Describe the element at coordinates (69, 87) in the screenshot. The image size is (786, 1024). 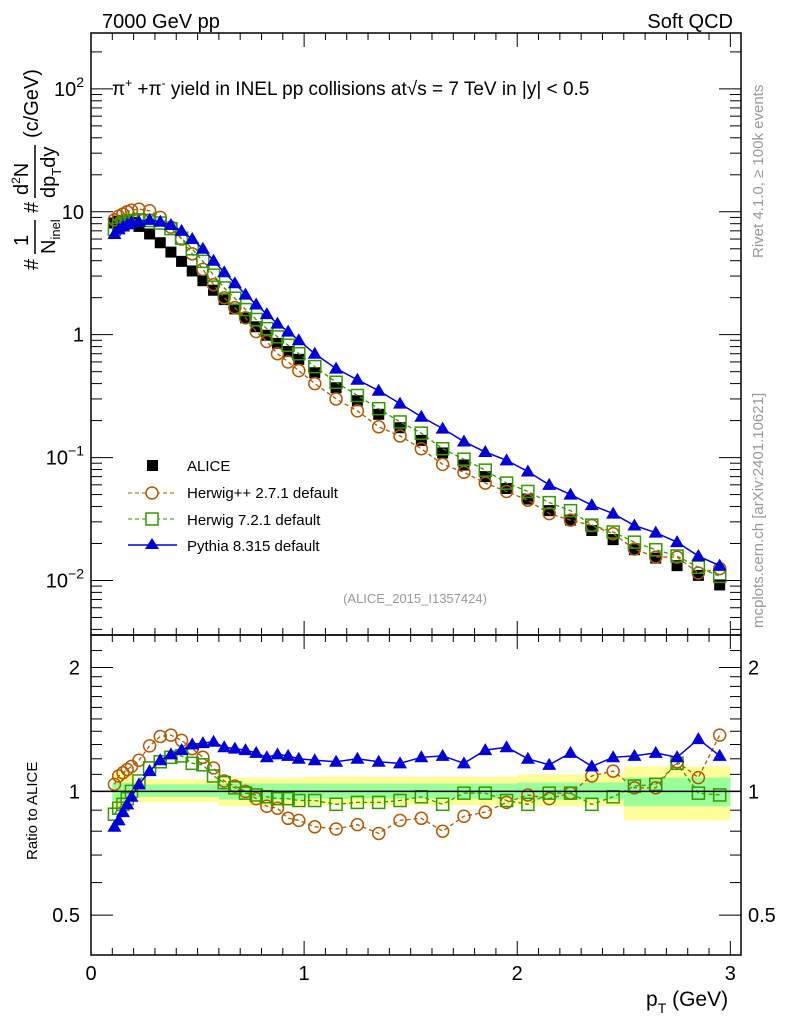
I see `y-tick-label: 102` at that location.